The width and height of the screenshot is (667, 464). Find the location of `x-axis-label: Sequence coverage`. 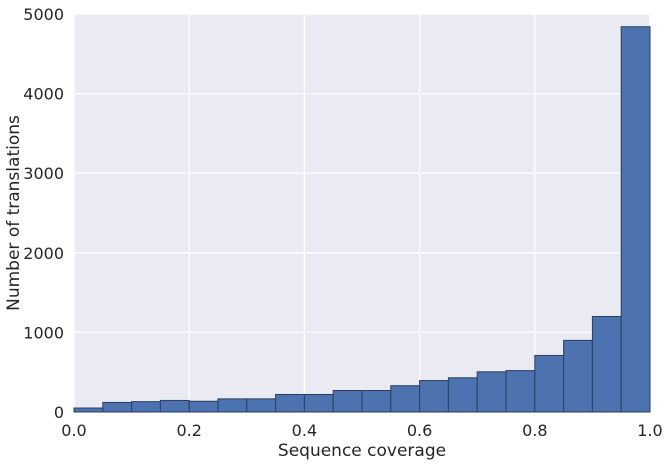

x-axis-label: Sequence coverage is located at coordinates (362, 451).